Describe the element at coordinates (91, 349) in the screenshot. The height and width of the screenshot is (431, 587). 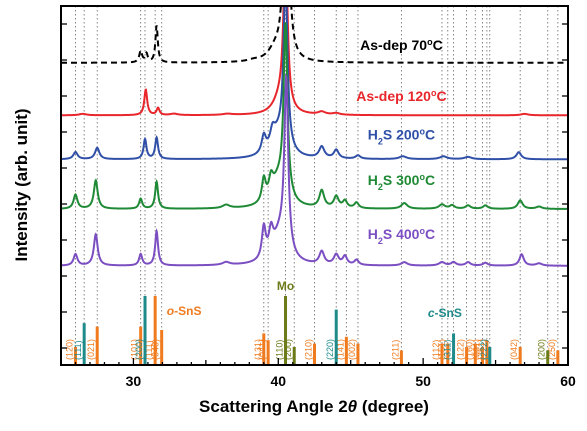
I see `o_sns-peak-label: (021)` at that location.